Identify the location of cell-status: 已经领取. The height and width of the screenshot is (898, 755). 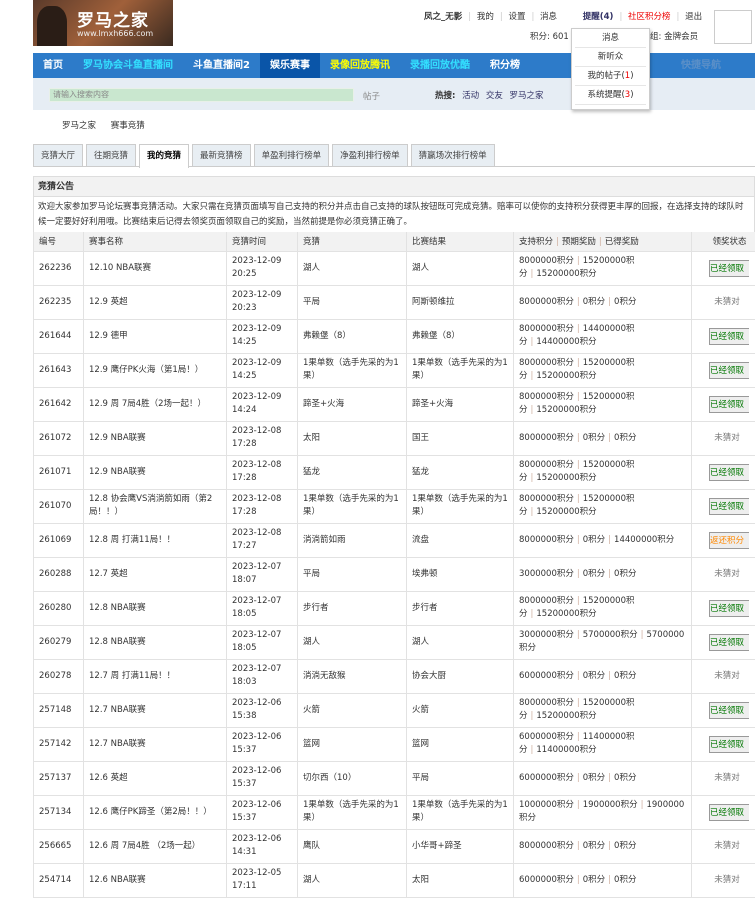
(723, 812).